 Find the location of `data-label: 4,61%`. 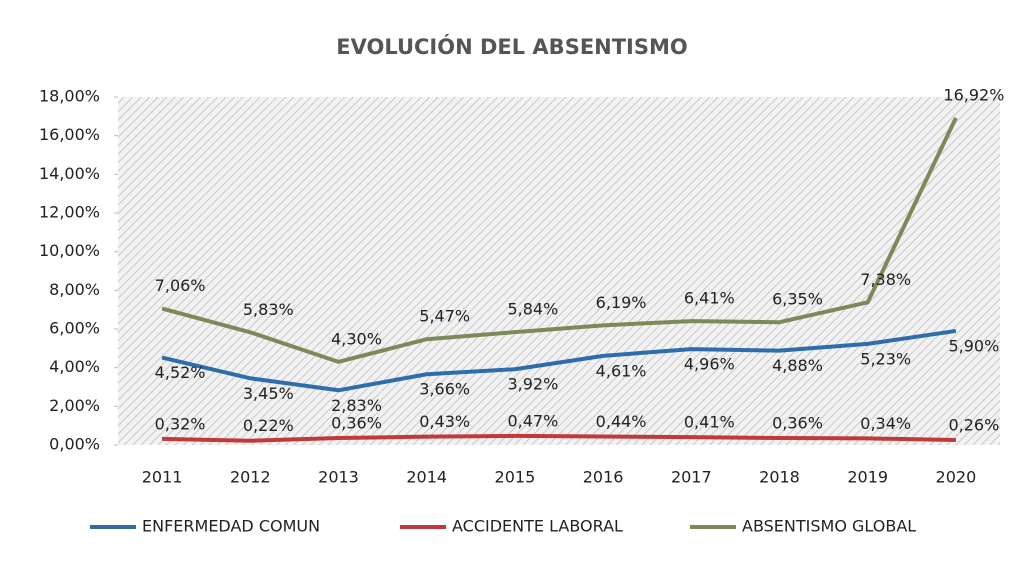

data-label: 4,61% is located at coordinates (621, 370).